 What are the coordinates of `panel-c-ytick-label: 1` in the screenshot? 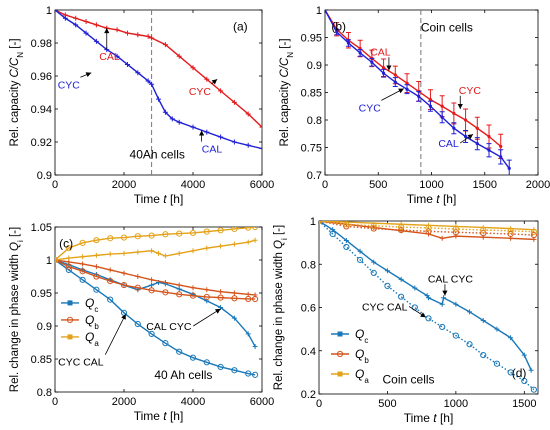 It's located at (49, 261).